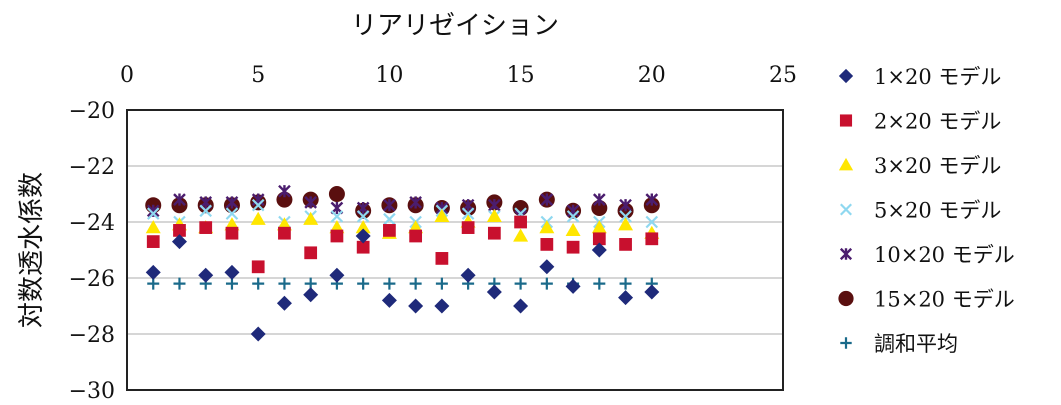 The width and height of the screenshot is (1061, 405). Describe the element at coordinates (92, 279) in the screenshot. I see `y-tick-label: −26` at that location.